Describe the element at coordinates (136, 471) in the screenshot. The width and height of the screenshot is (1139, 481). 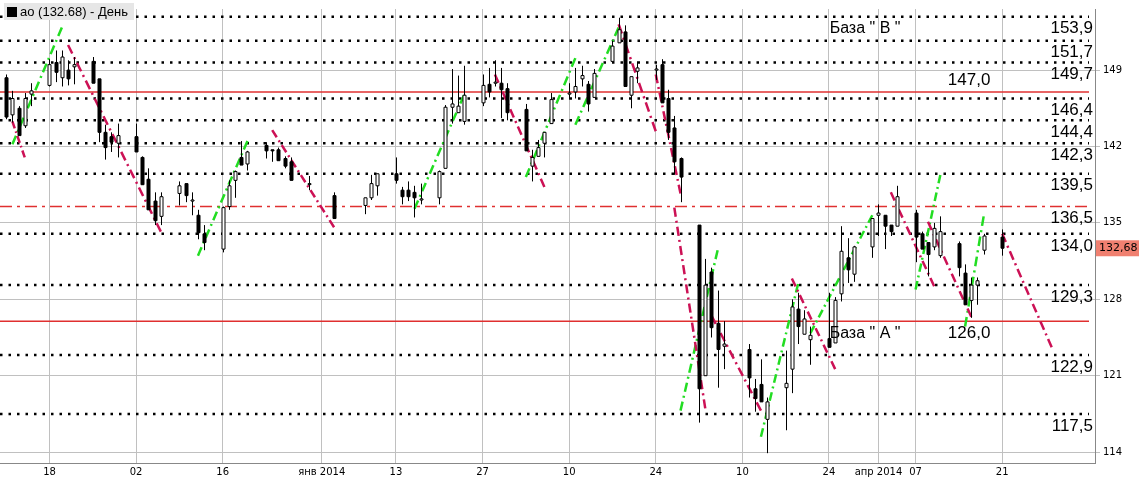
I see `x-tick-label: 02` at that location.